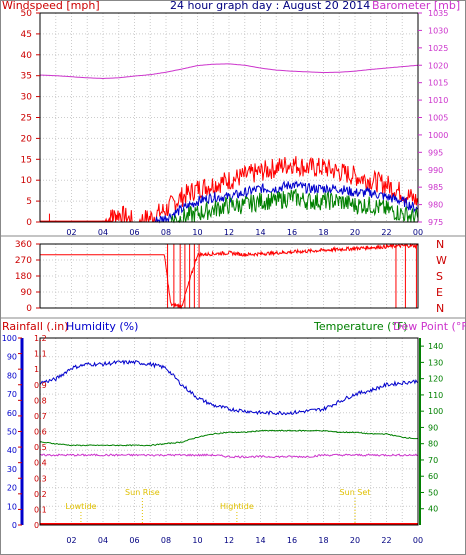  Describe the element at coordinates (229, 276) in the screenshot. I see `wind-direction-line` at that location.